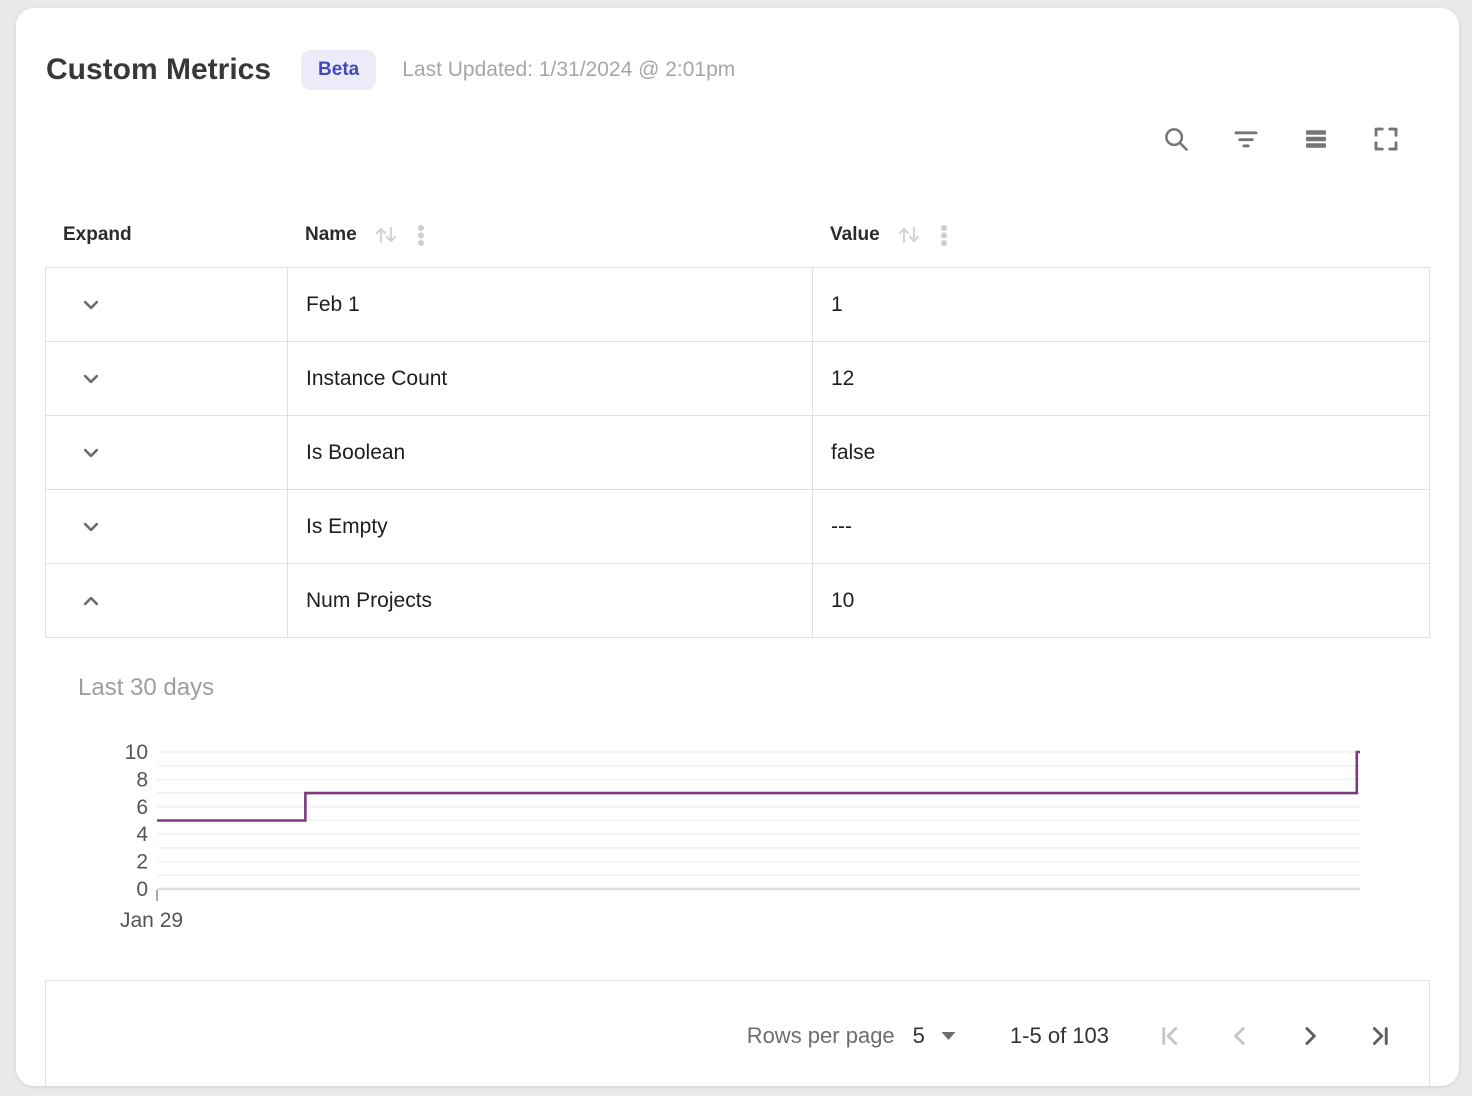 This screenshot has height=1096, width=1472. What do you see at coordinates (1059, 1035) in the screenshot?
I see `pagination-range: 1-5 of 103` at bounding box center [1059, 1035].